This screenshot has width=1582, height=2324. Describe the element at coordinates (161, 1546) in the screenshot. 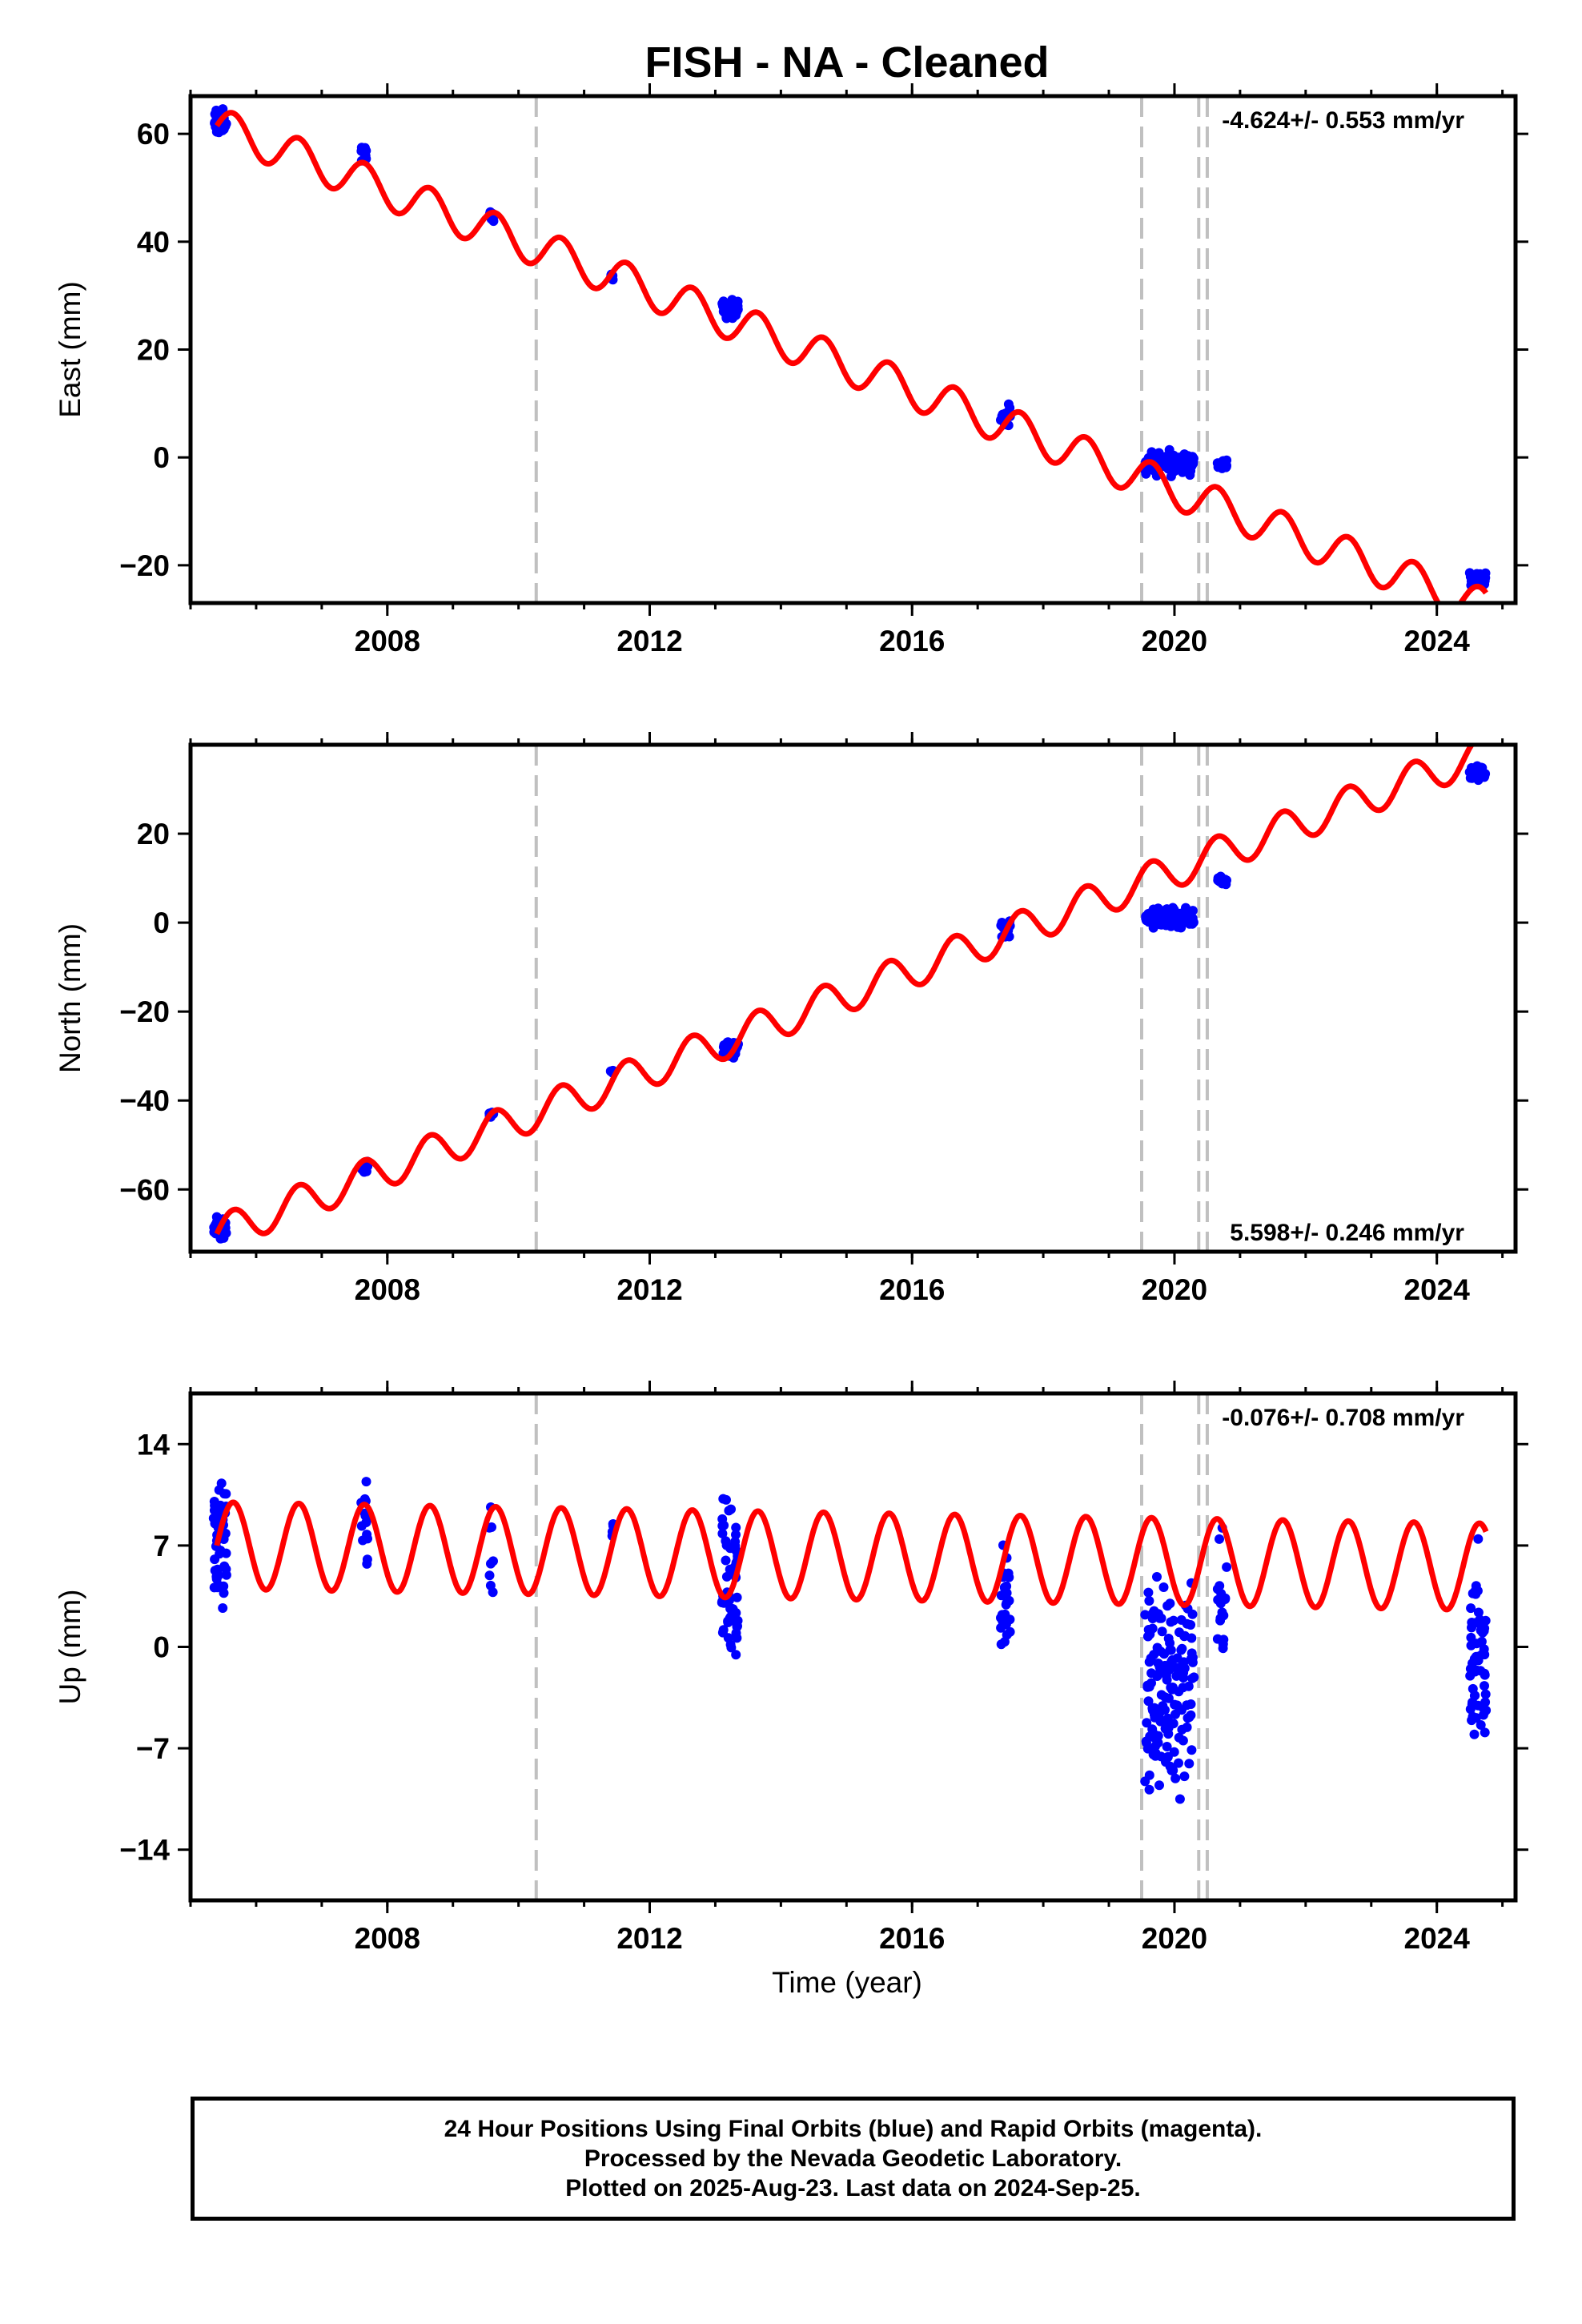

I see `y-tick-label: 7` at that location.